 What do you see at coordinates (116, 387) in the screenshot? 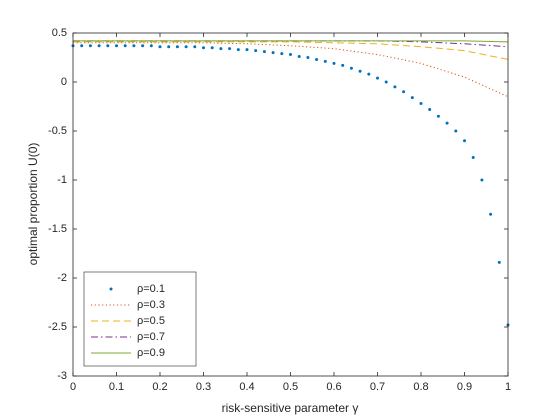
I see `x-tick-label: 0.1` at bounding box center [116, 387].